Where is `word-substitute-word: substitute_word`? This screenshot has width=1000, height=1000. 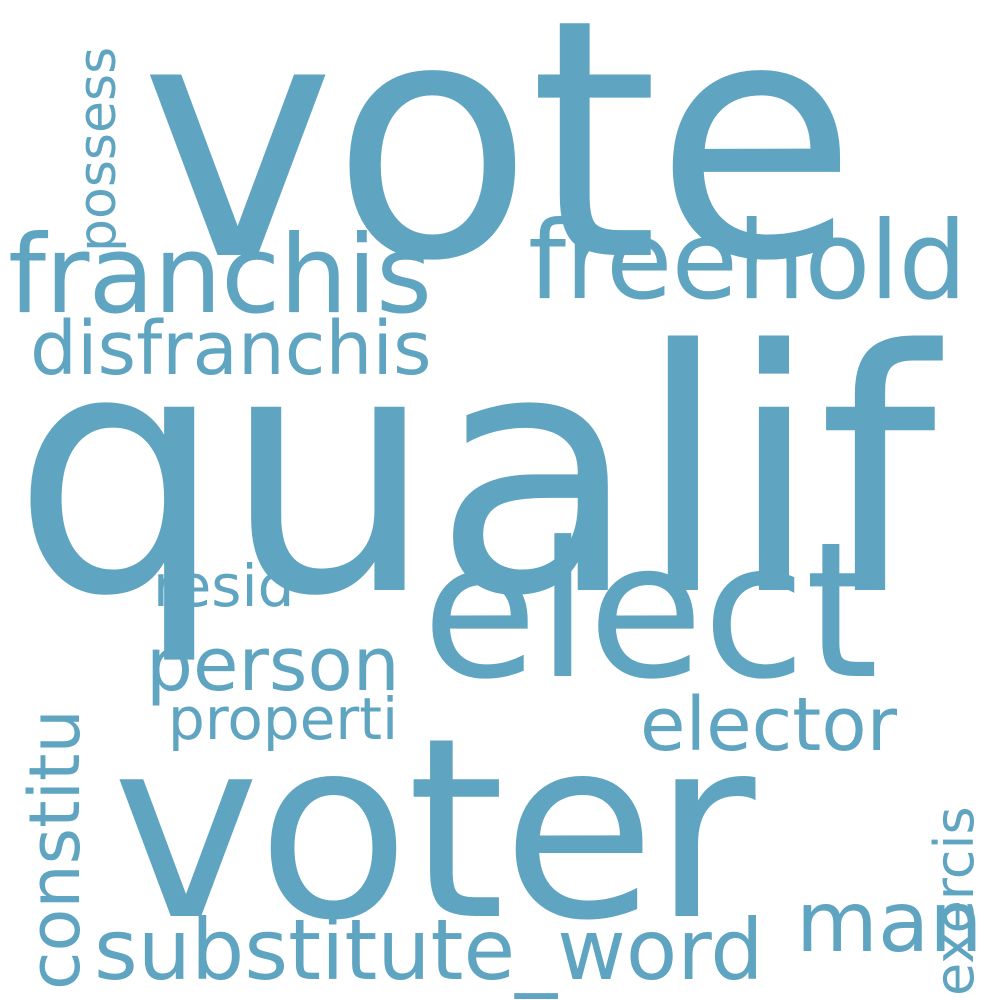 word-substitute-word: substitute_word is located at coordinates (429, 950).